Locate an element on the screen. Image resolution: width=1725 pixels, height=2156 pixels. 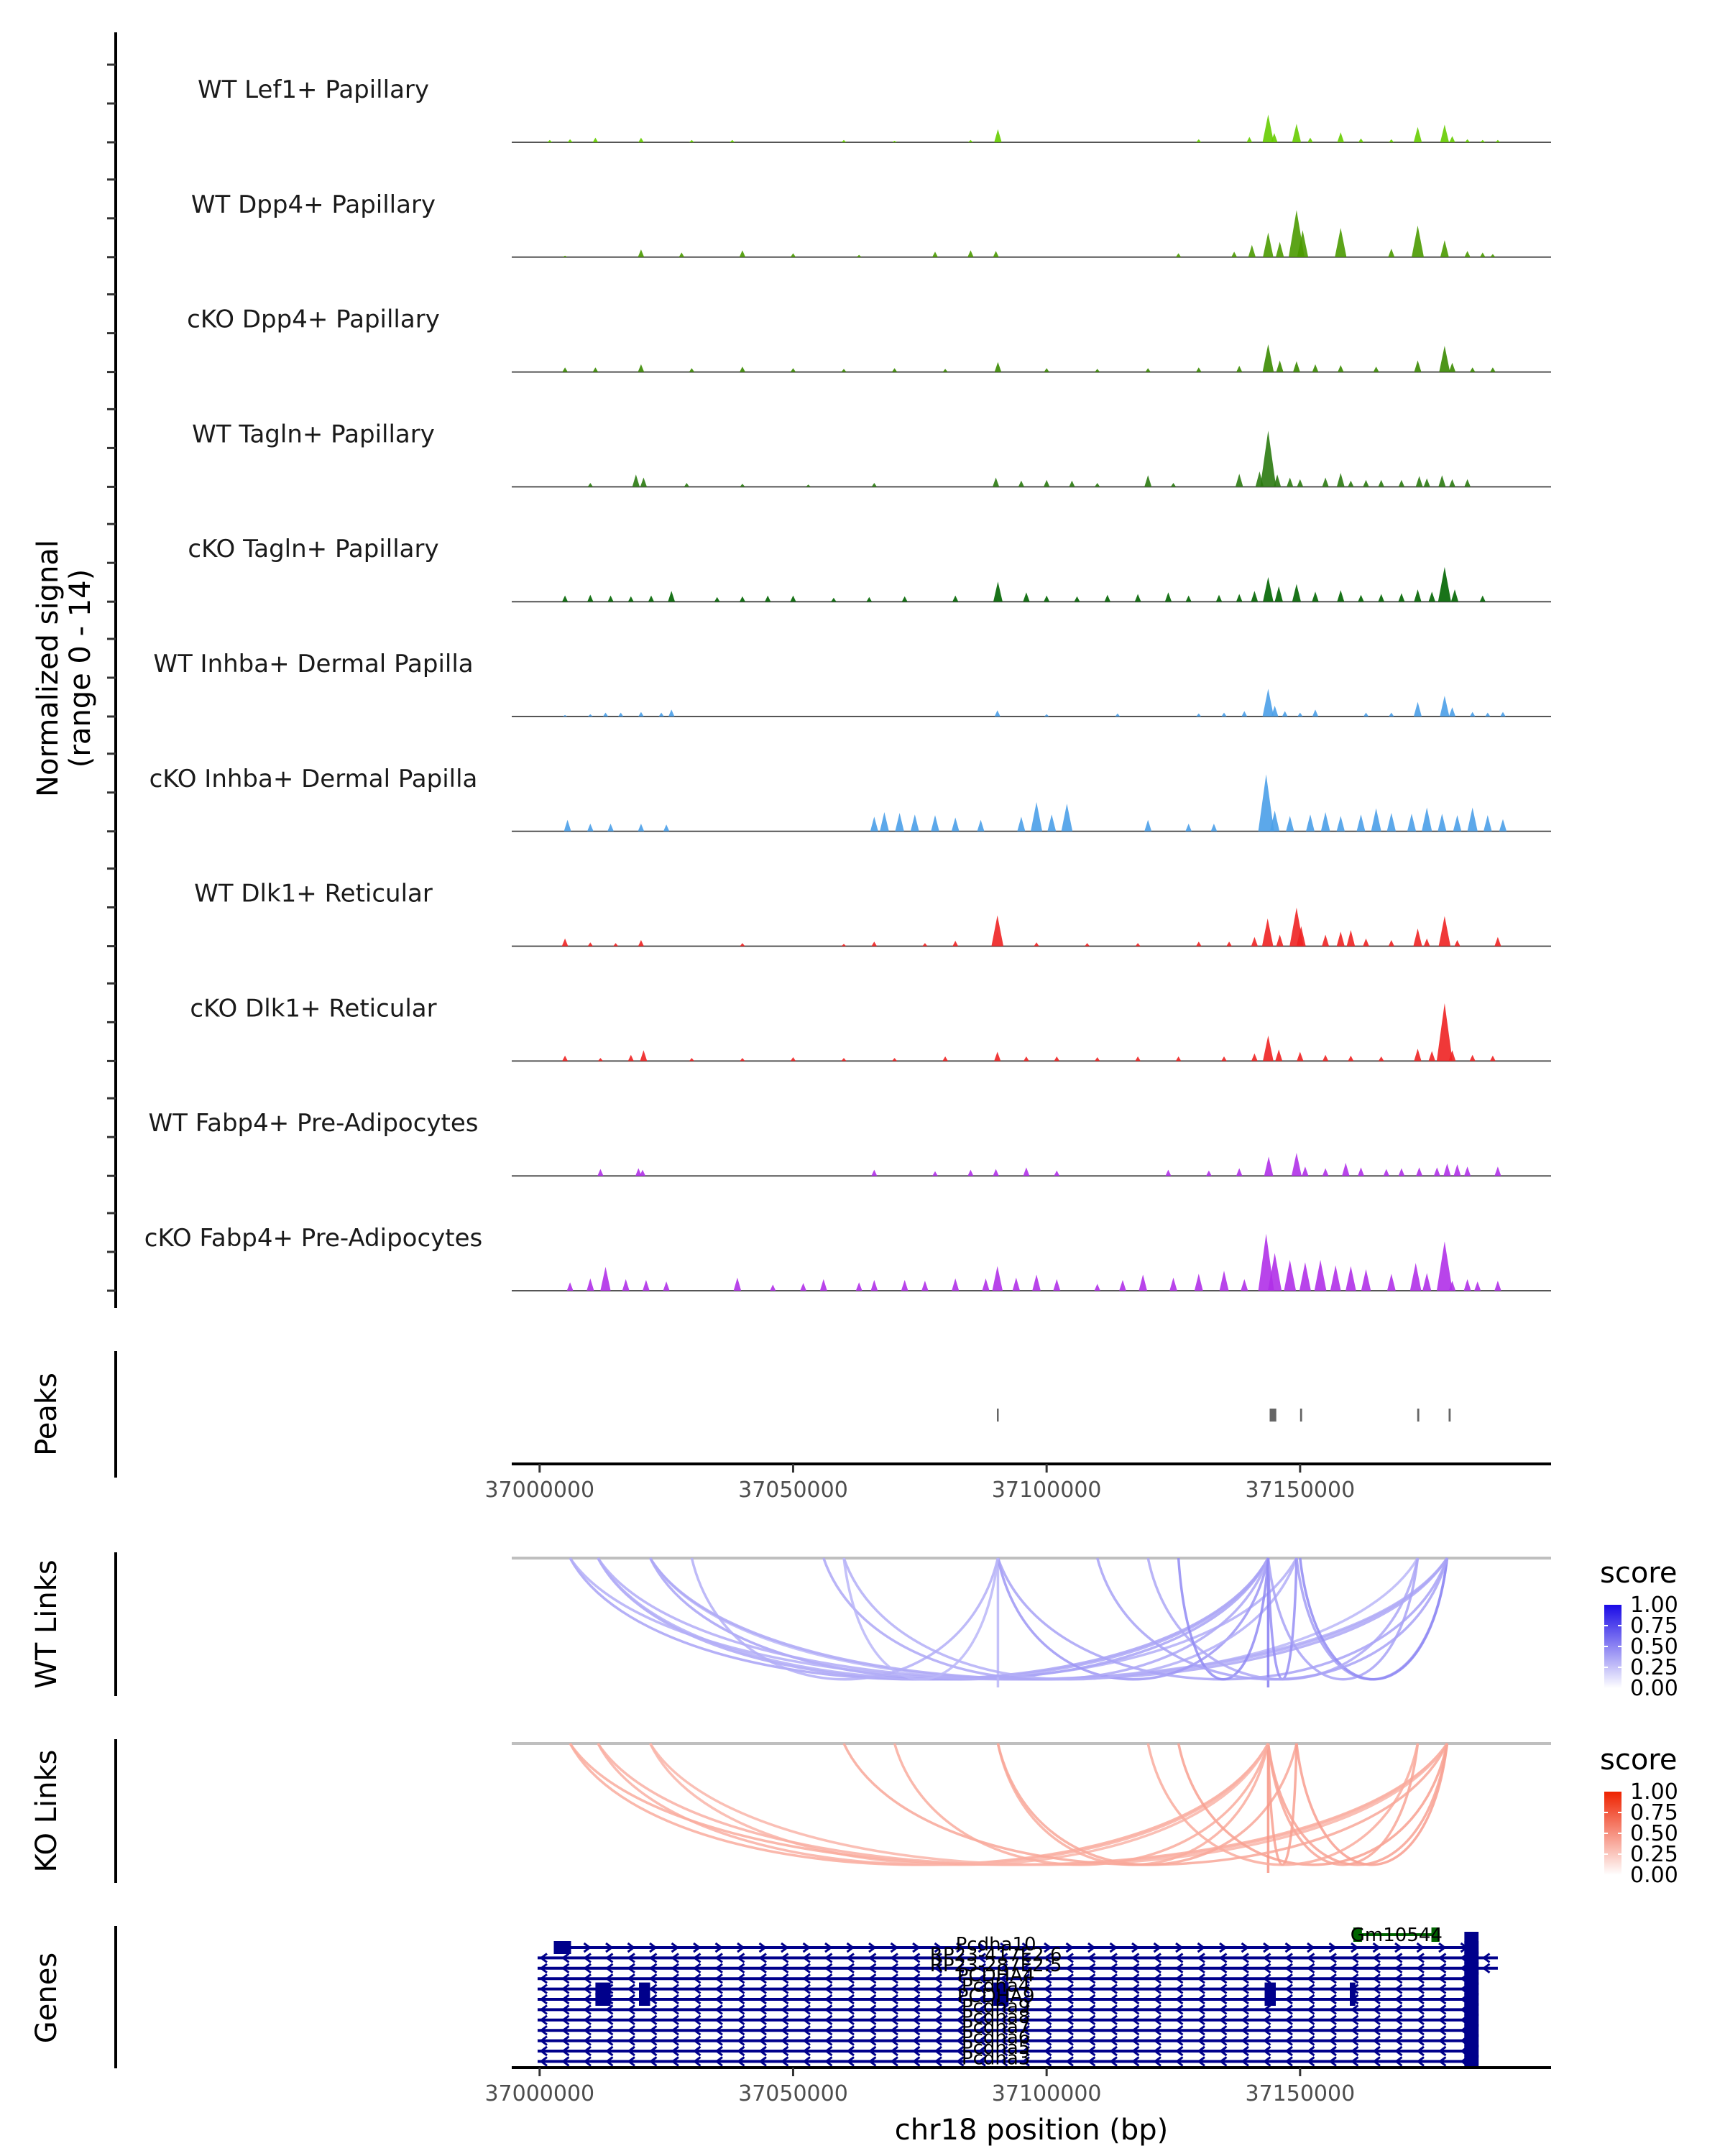
gene-label: Pcdha9 is located at coordinates (996, 2006).